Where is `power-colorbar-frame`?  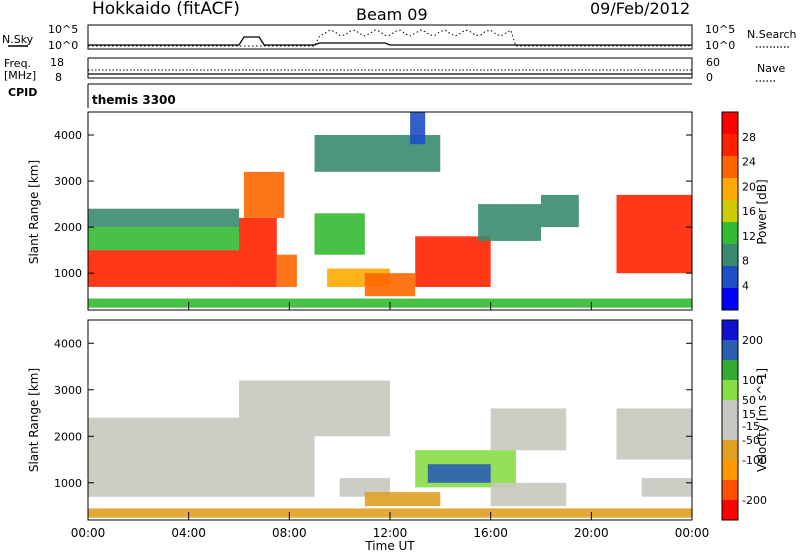 power-colorbar-frame is located at coordinates (730, 211).